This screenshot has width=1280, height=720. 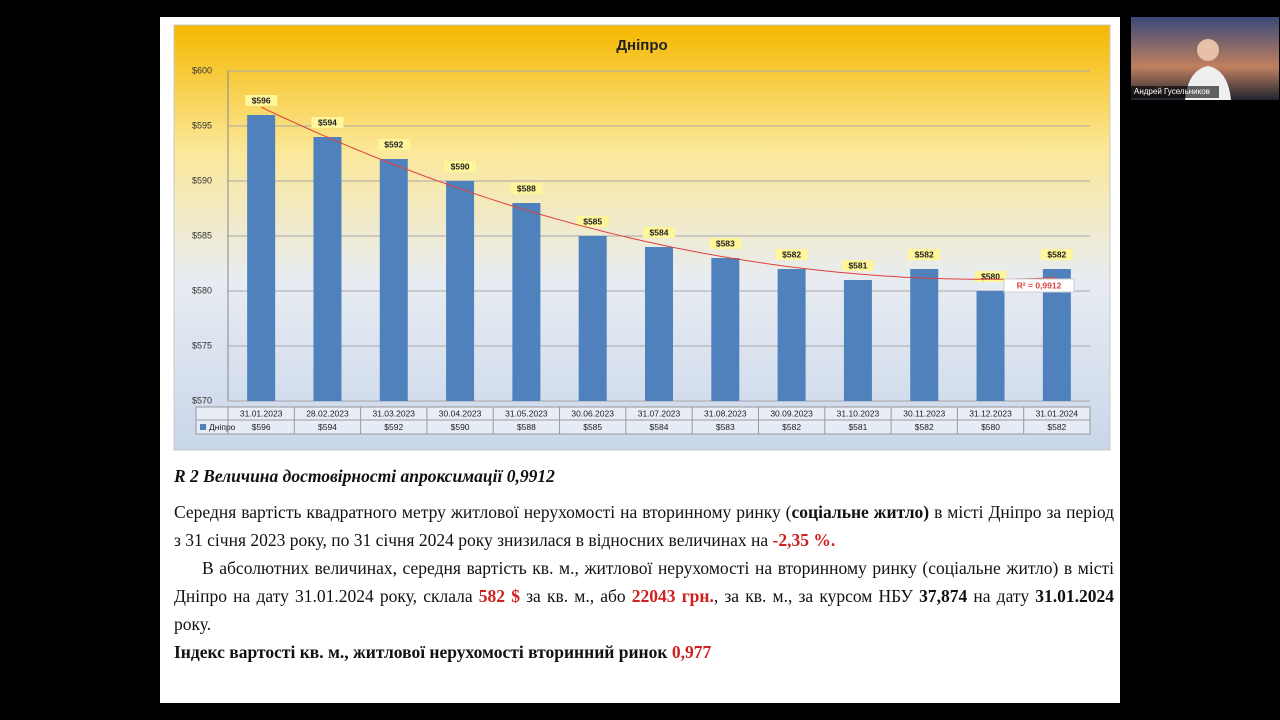 I want to click on text-run: 37,874, so click(x=943, y=596).